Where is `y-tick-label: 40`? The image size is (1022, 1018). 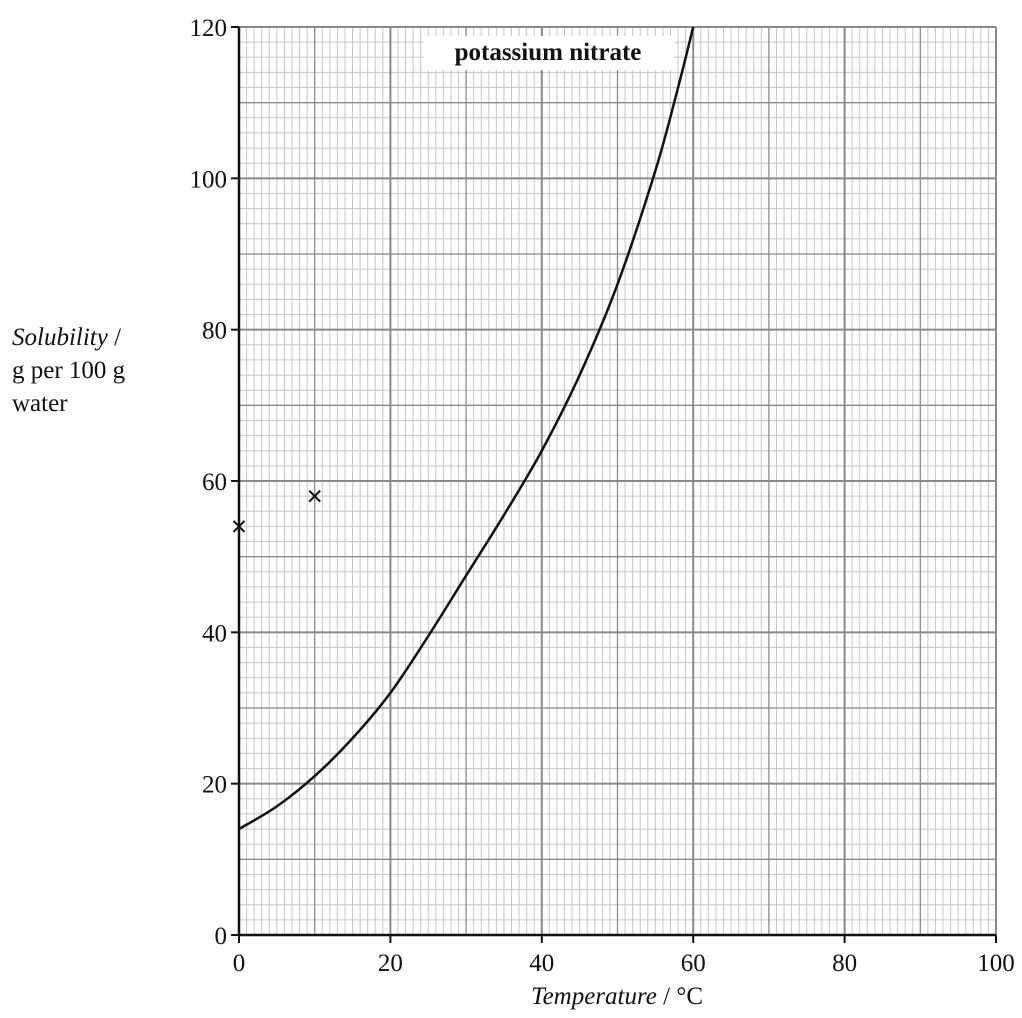
y-tick-label: 40 is located at coordinates (214, 633).